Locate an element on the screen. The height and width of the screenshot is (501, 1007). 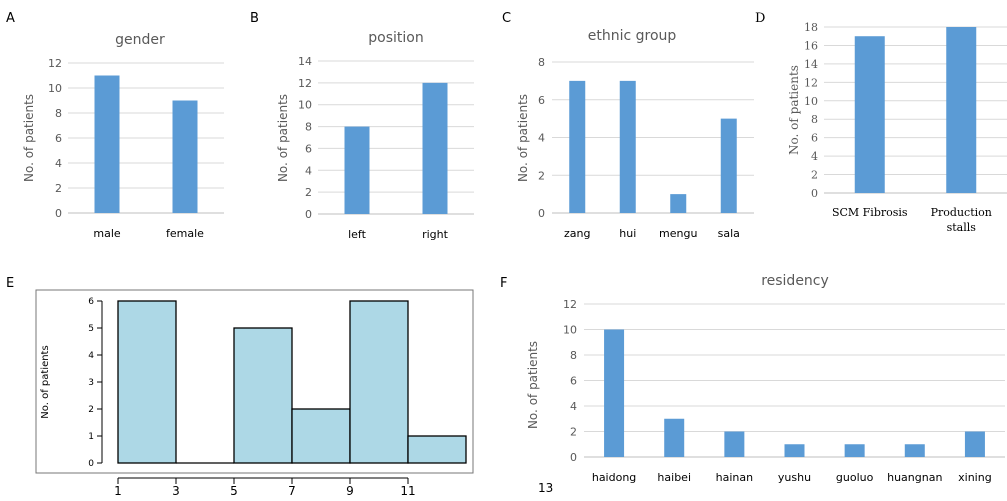
x-tick-label: hui is located at coordinates (627, 233).